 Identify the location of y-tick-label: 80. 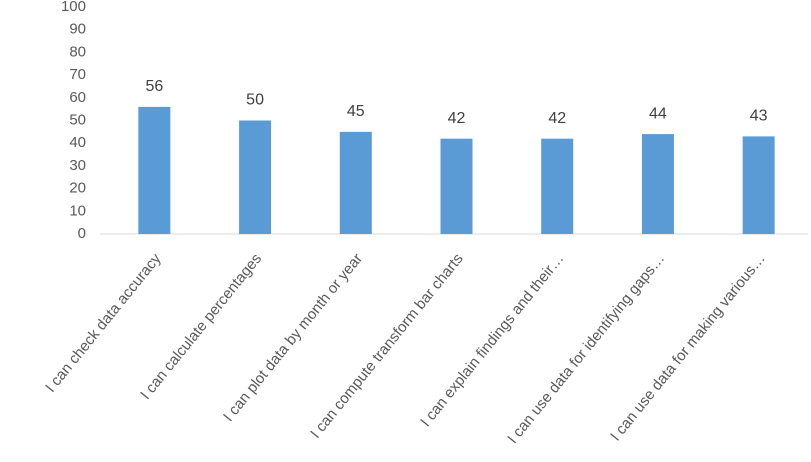
(77, 51).